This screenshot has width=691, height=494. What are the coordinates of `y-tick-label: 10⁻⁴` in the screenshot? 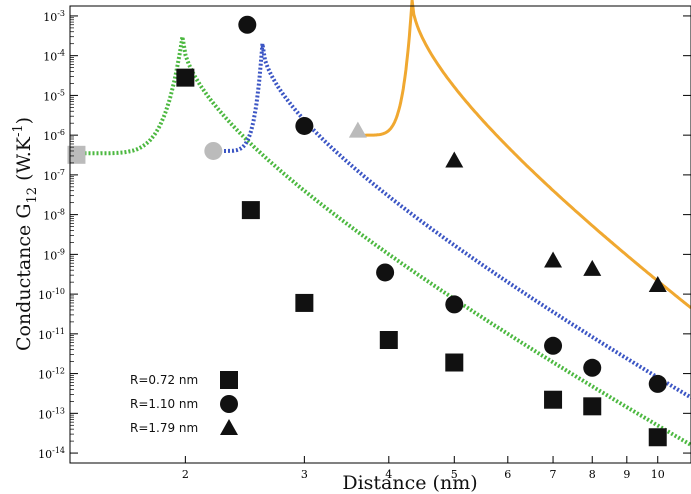 It's located at (54, 56).